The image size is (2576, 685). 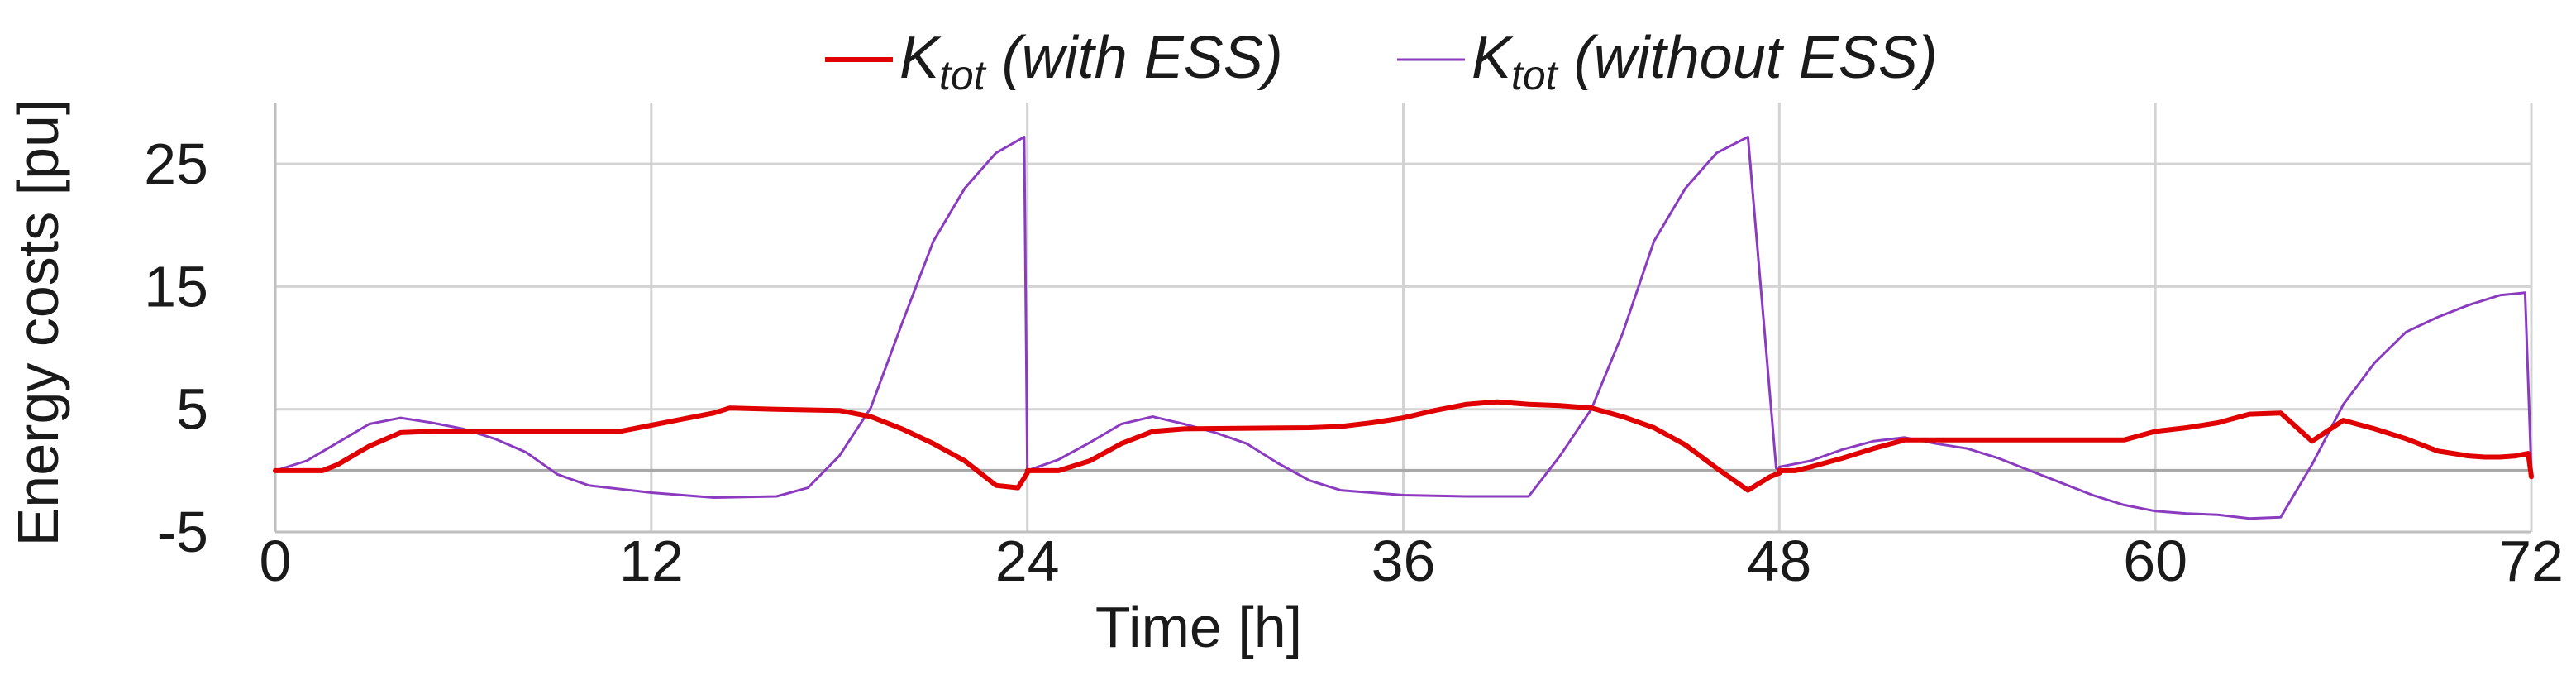 I want to click on y-tick-label-25: 25, so click(x=176, y=164).